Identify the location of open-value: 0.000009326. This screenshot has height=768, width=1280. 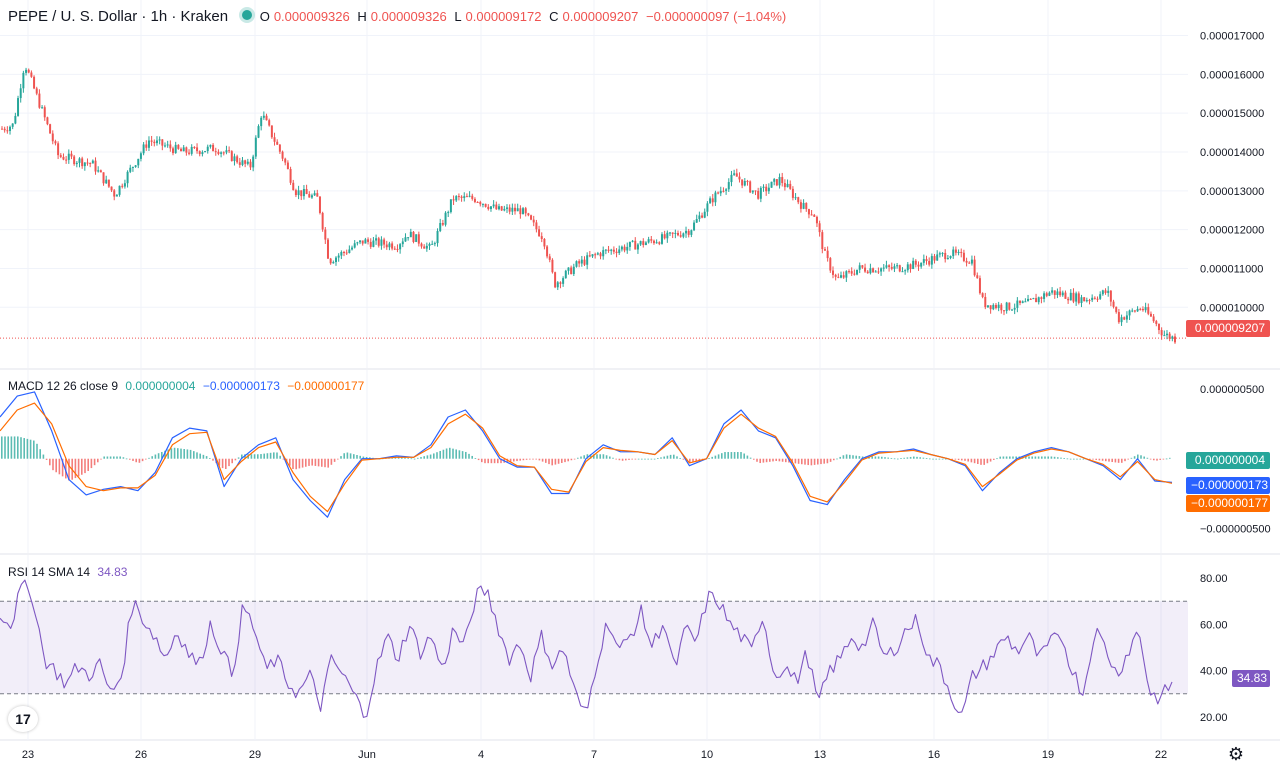
(311, 16).